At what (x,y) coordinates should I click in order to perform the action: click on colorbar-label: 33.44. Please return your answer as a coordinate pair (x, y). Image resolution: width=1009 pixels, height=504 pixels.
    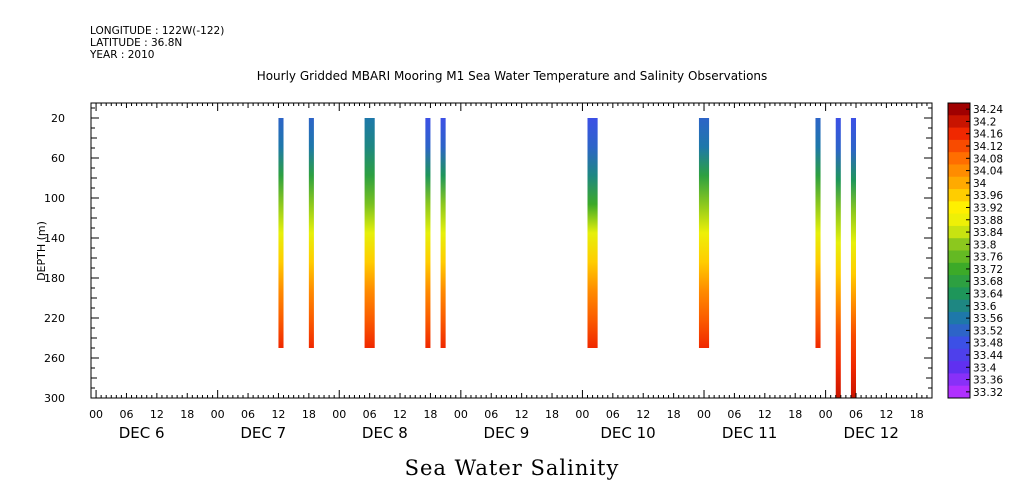
    Looking at the image, I should click on (988, 356).